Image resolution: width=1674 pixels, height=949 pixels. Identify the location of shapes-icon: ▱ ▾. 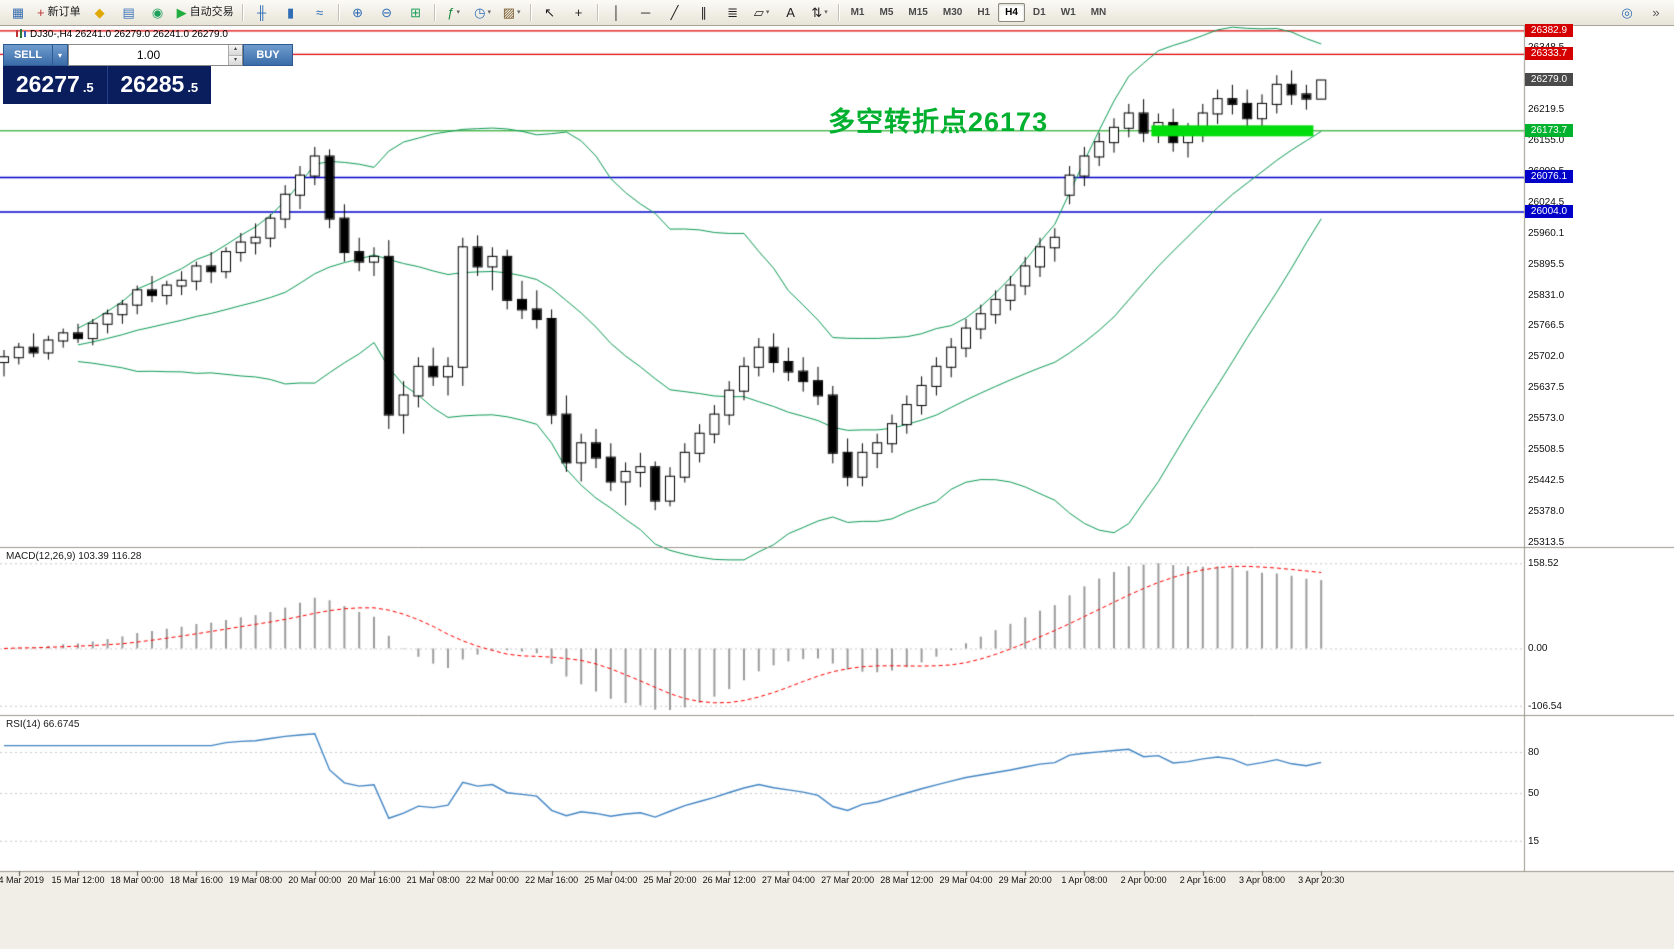
(762, 13).